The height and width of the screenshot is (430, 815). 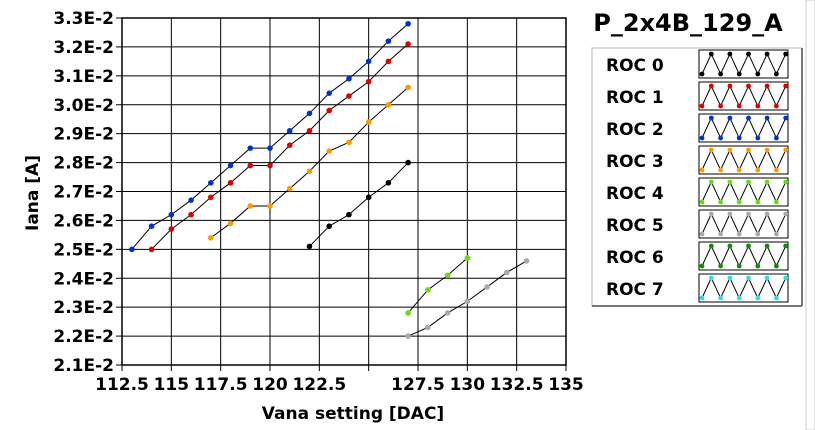 I want to click on y-tick-label: 3.2E-2, so click(x=83, y=48).